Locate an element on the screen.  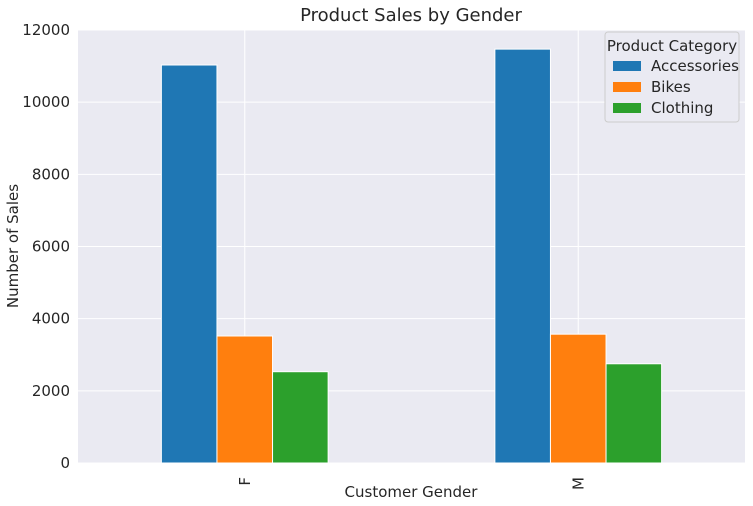
bar-bikes-m is located at coordinates (578, 398).